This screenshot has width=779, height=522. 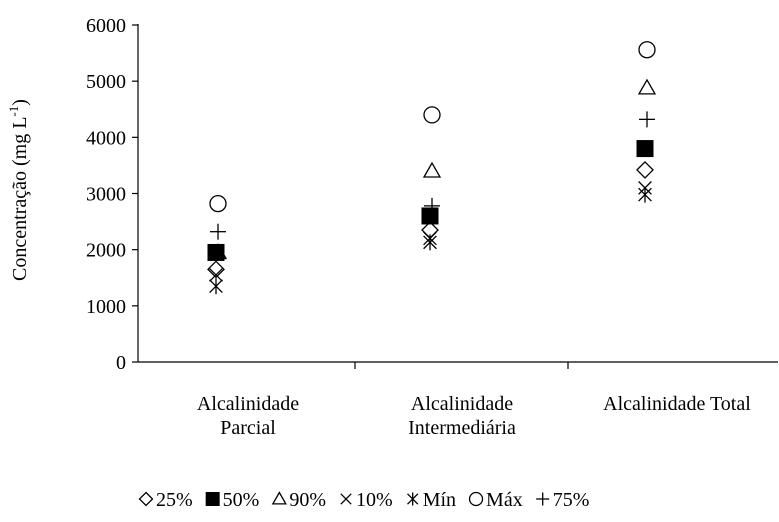 I want to click on legend-label: 75%, so click(x=571, y=500).